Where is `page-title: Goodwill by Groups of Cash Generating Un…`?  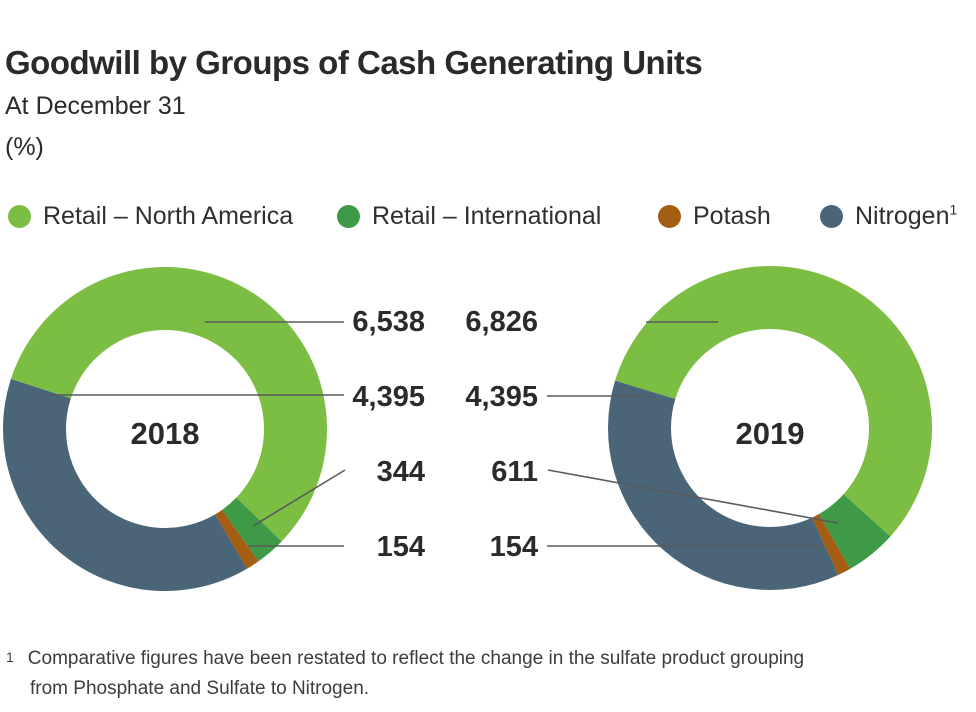 page-title: Goodwill by Groups of Cash Generating Un… is located at coordinates (354, 62).